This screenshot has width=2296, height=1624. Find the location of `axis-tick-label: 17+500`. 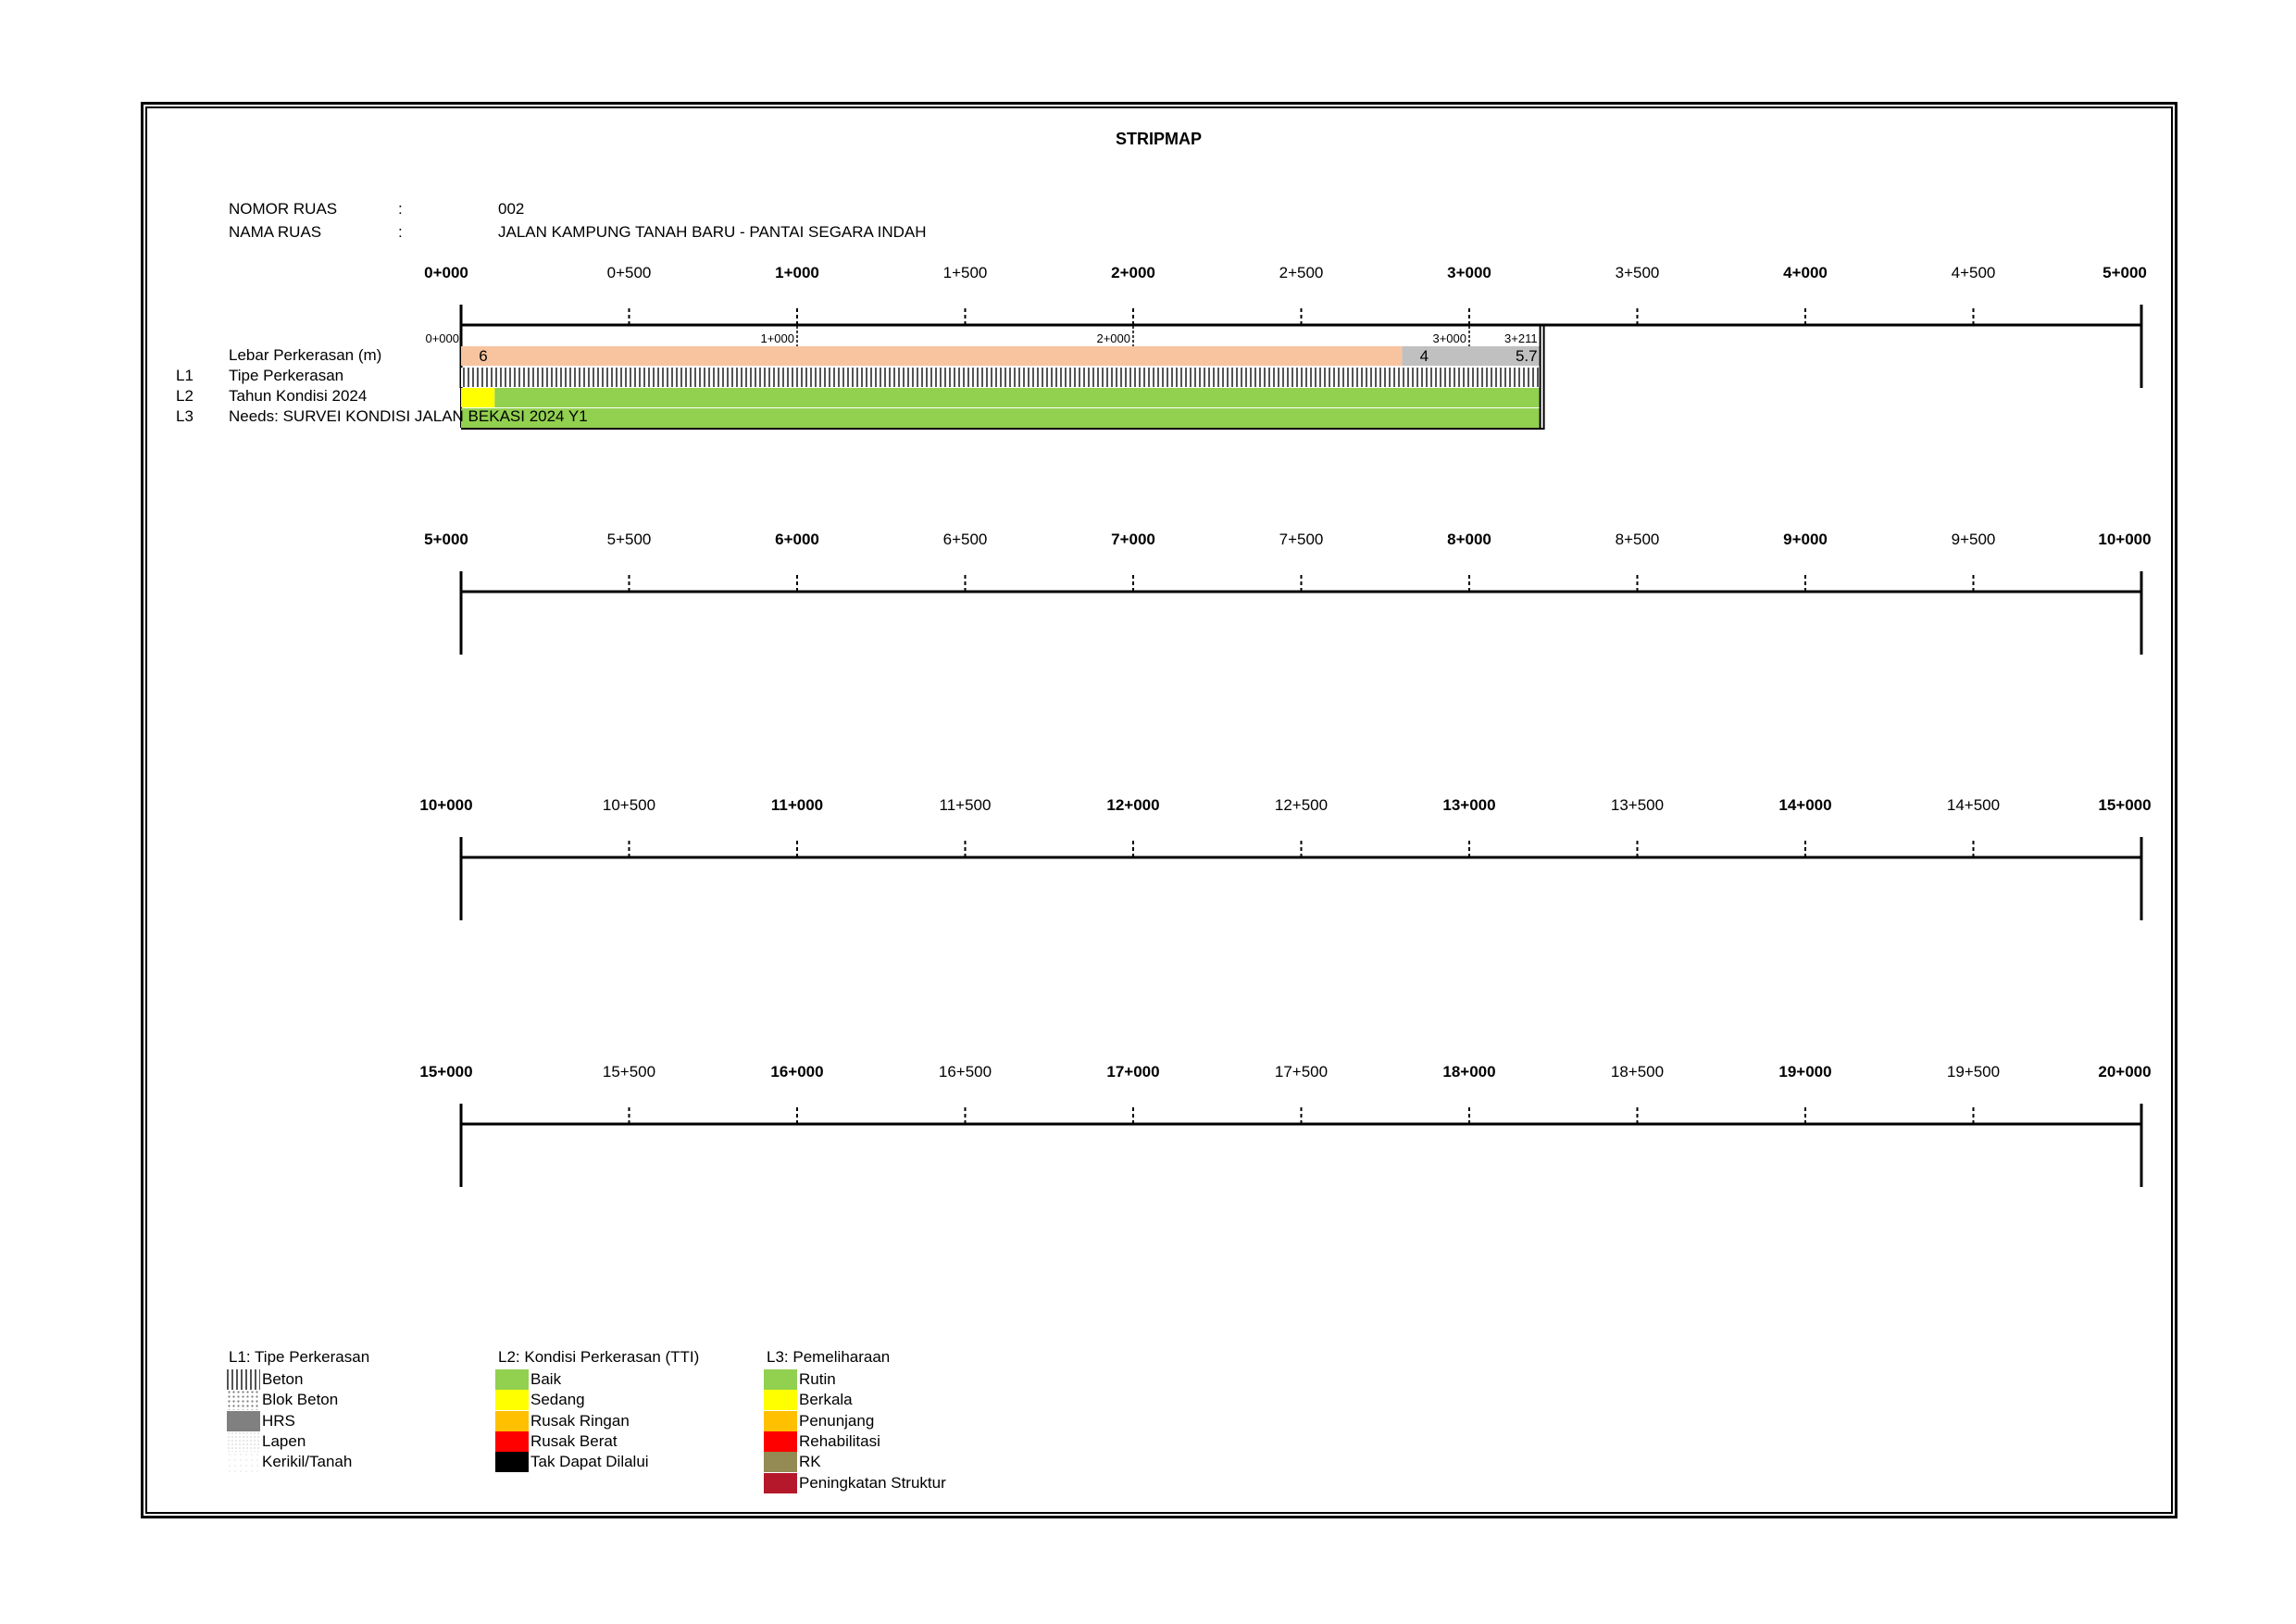

axis-tick-label: 17+500 is located at coordinates (1301, 1072).